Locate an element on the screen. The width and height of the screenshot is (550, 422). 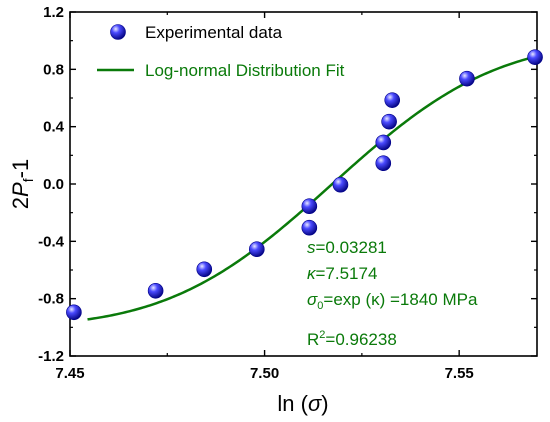
y-tick-label: 0.0 is located at coordinates (53, 184).